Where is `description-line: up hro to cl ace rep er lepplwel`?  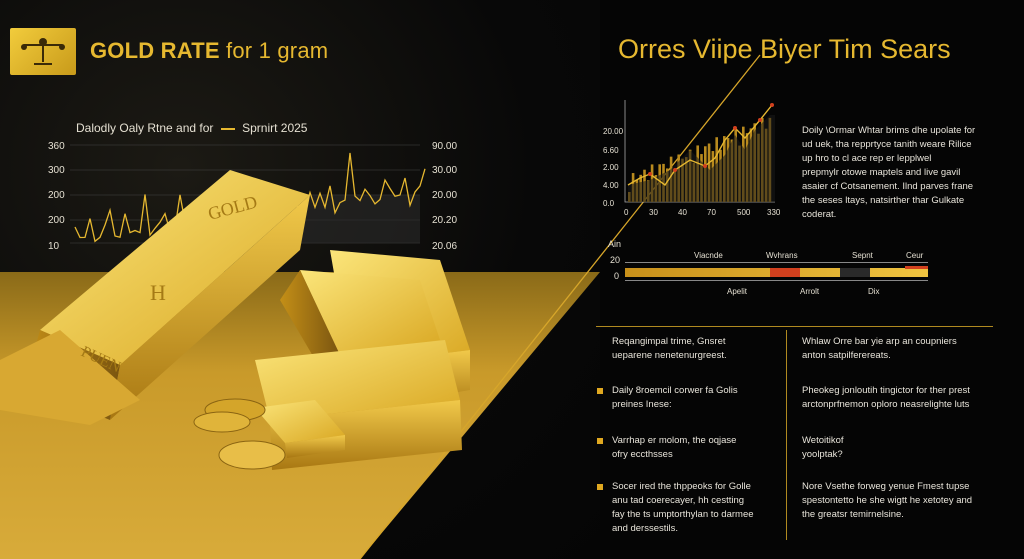 description-line: up hro to cl ace rep er lepplwel is located at coordinates (867, 158).